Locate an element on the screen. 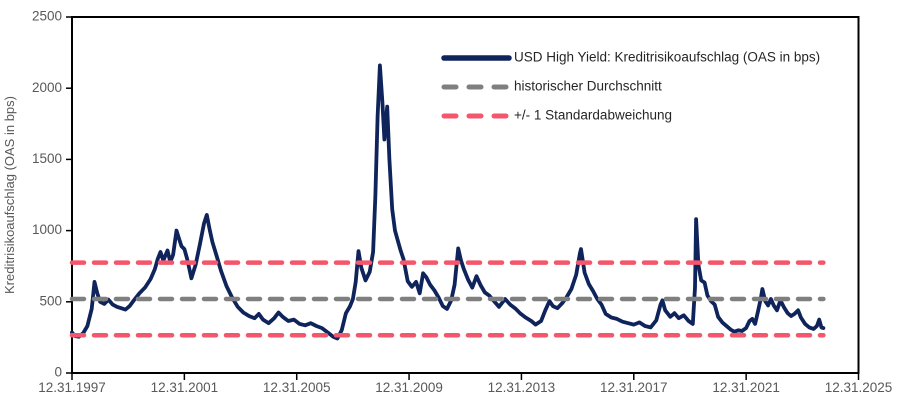 This screenshot has height=411, width=907. x-tick-label: 12.31.2001 is located at coordinates (185, 387).